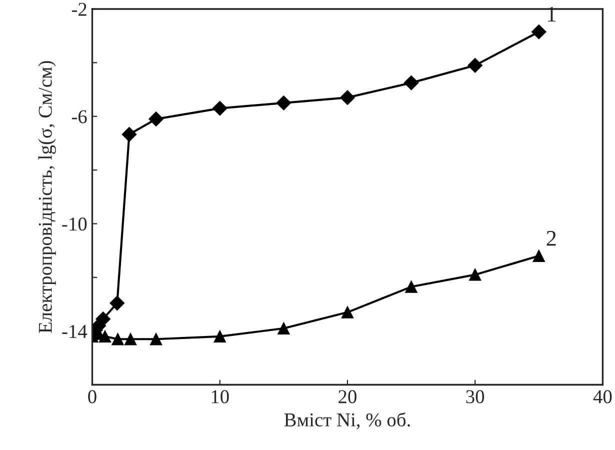  Describe the element at coordinates (602, 397) in the screenshot. I see `x-tick-label: 40` at that location.